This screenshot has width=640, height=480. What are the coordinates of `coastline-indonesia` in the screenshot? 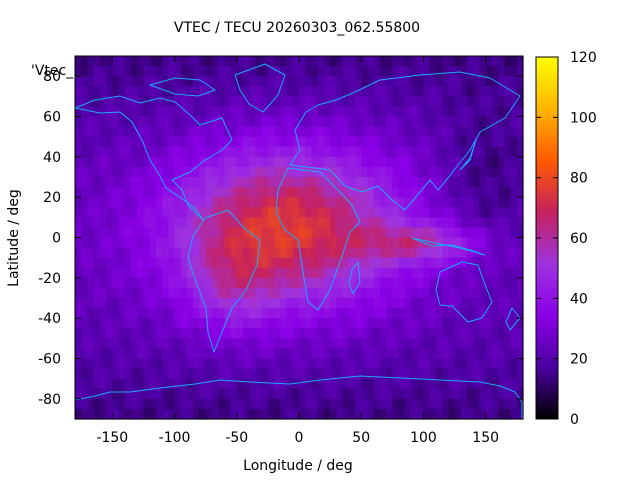 It's located at (448, 246).